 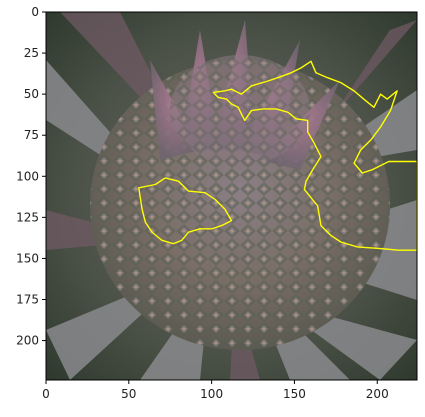 What do you see at coordinates (46, 394) in the screenshot?
I see `x-tick-label: 0` at bounding box center [46, 394].